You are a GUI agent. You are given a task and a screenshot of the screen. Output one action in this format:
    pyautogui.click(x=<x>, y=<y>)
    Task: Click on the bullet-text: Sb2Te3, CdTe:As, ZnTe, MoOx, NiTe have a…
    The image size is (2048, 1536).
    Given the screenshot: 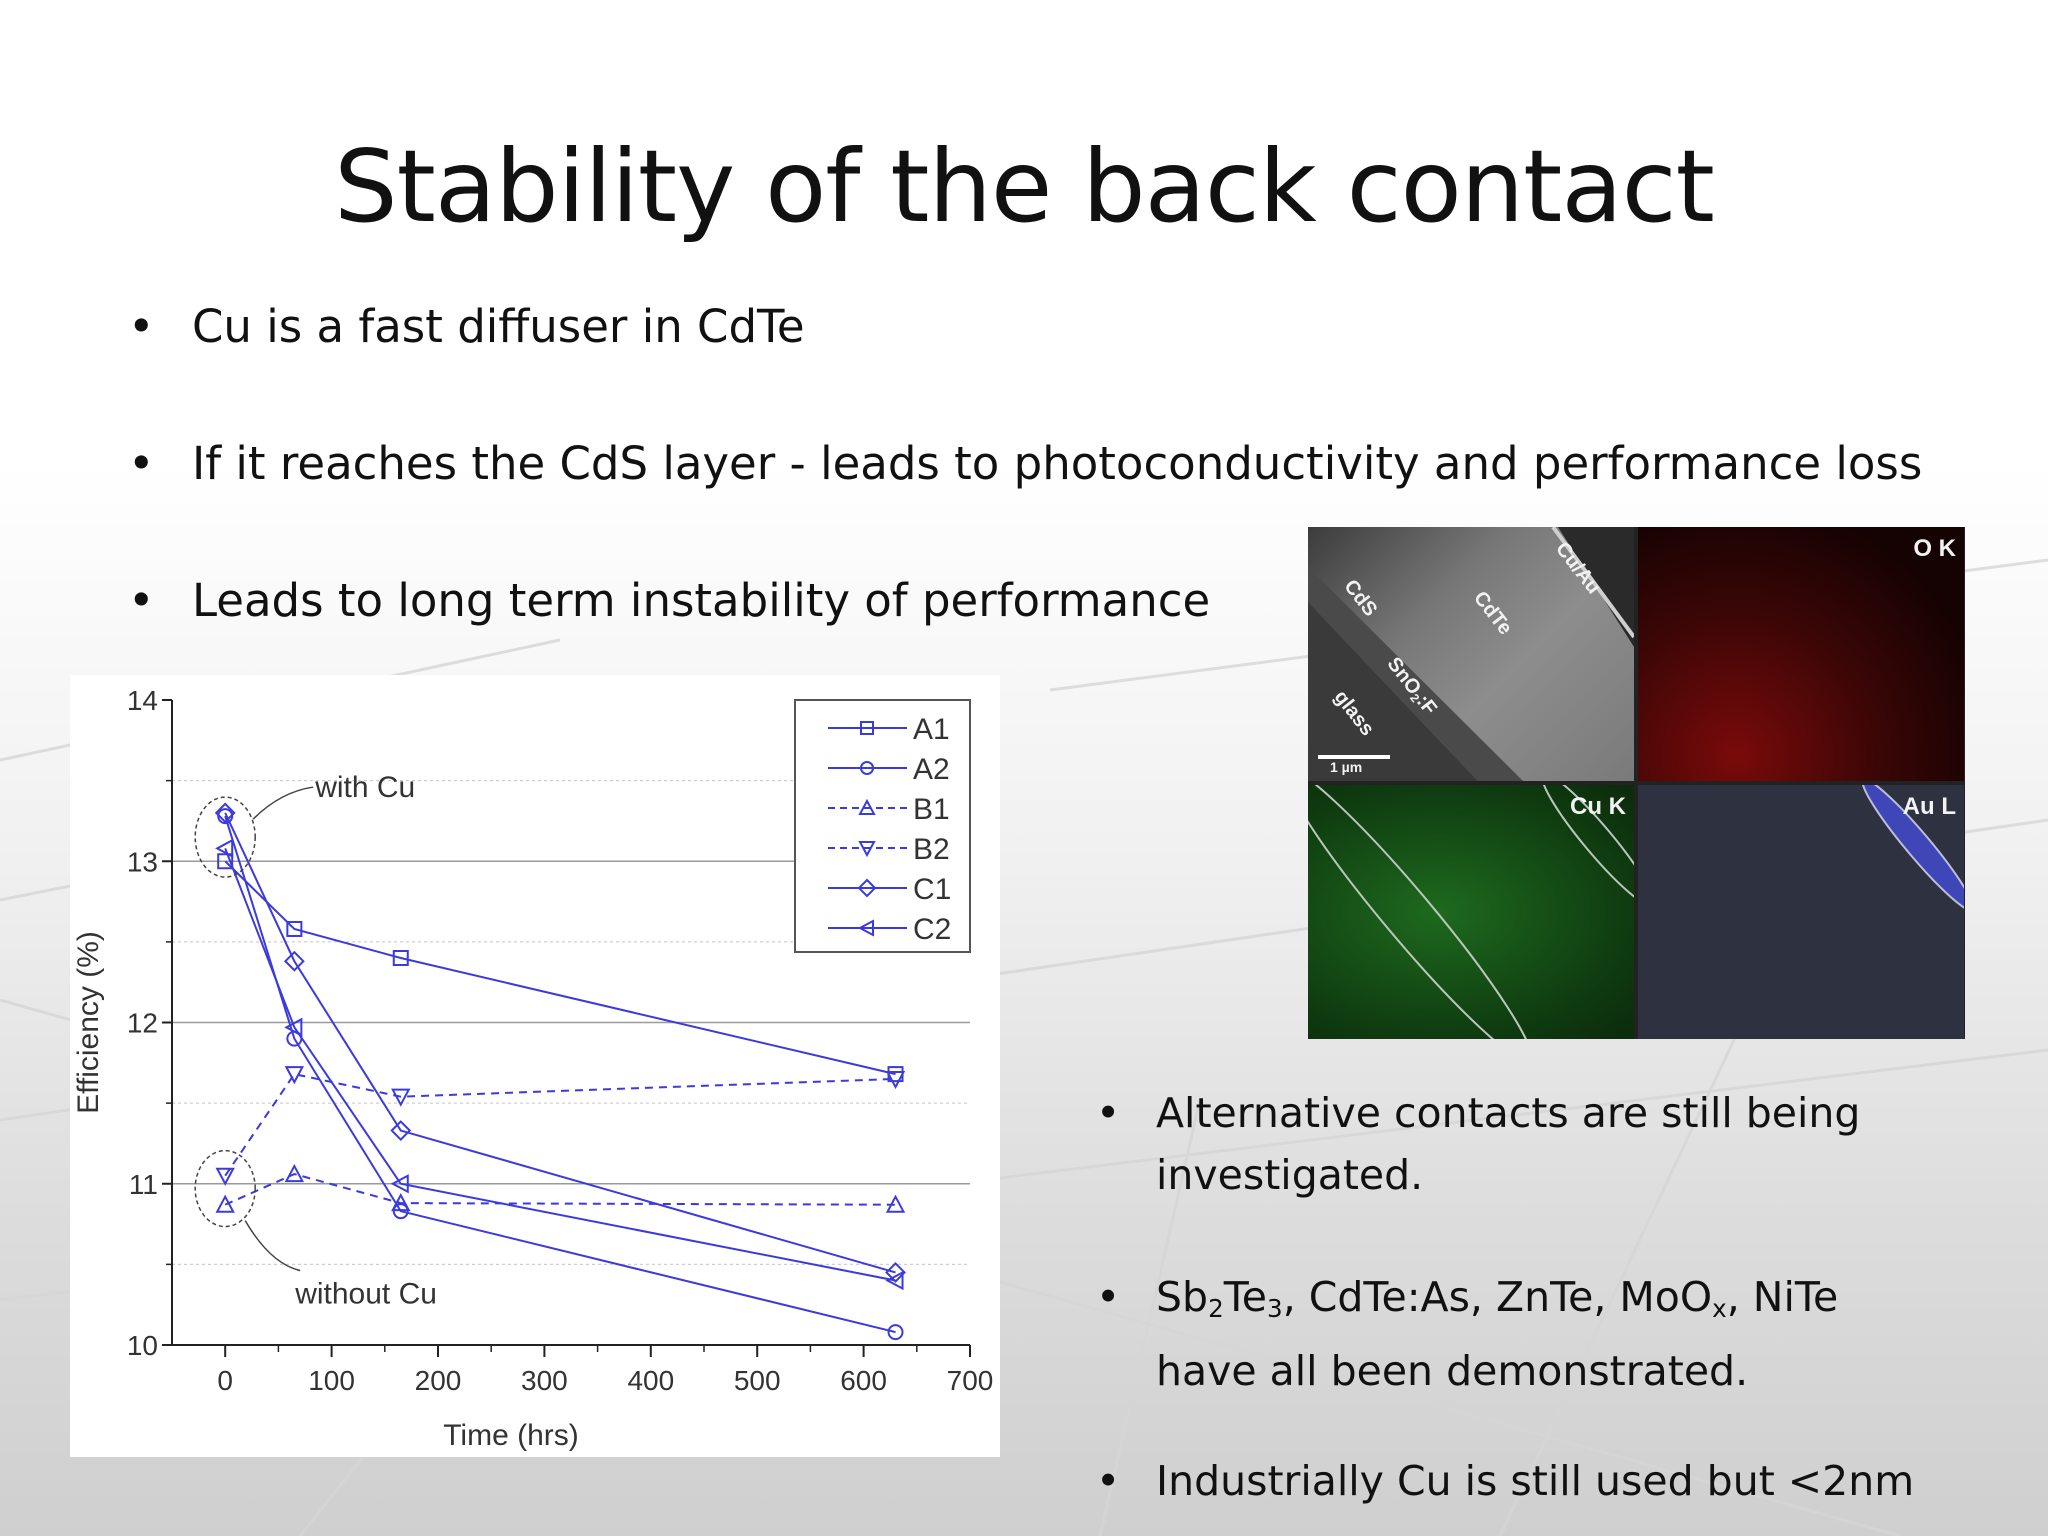 What is the action you would take?
    pyautogui.click(x=1497, y=1334)
    